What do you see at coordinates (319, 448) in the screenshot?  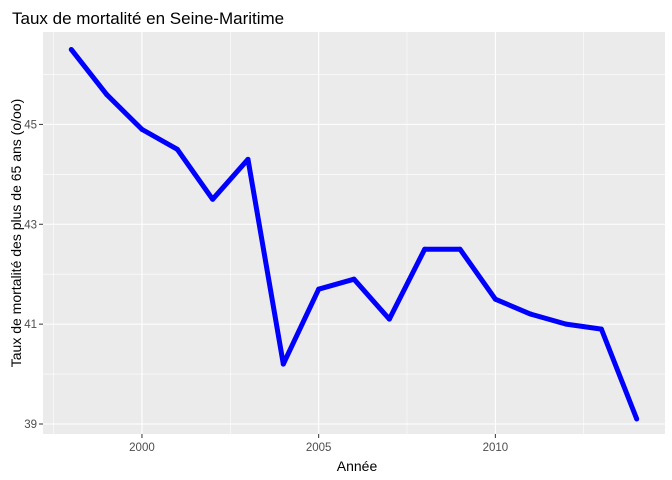 I see `x-tick-label: 2005` at bounding box center [319, 448].